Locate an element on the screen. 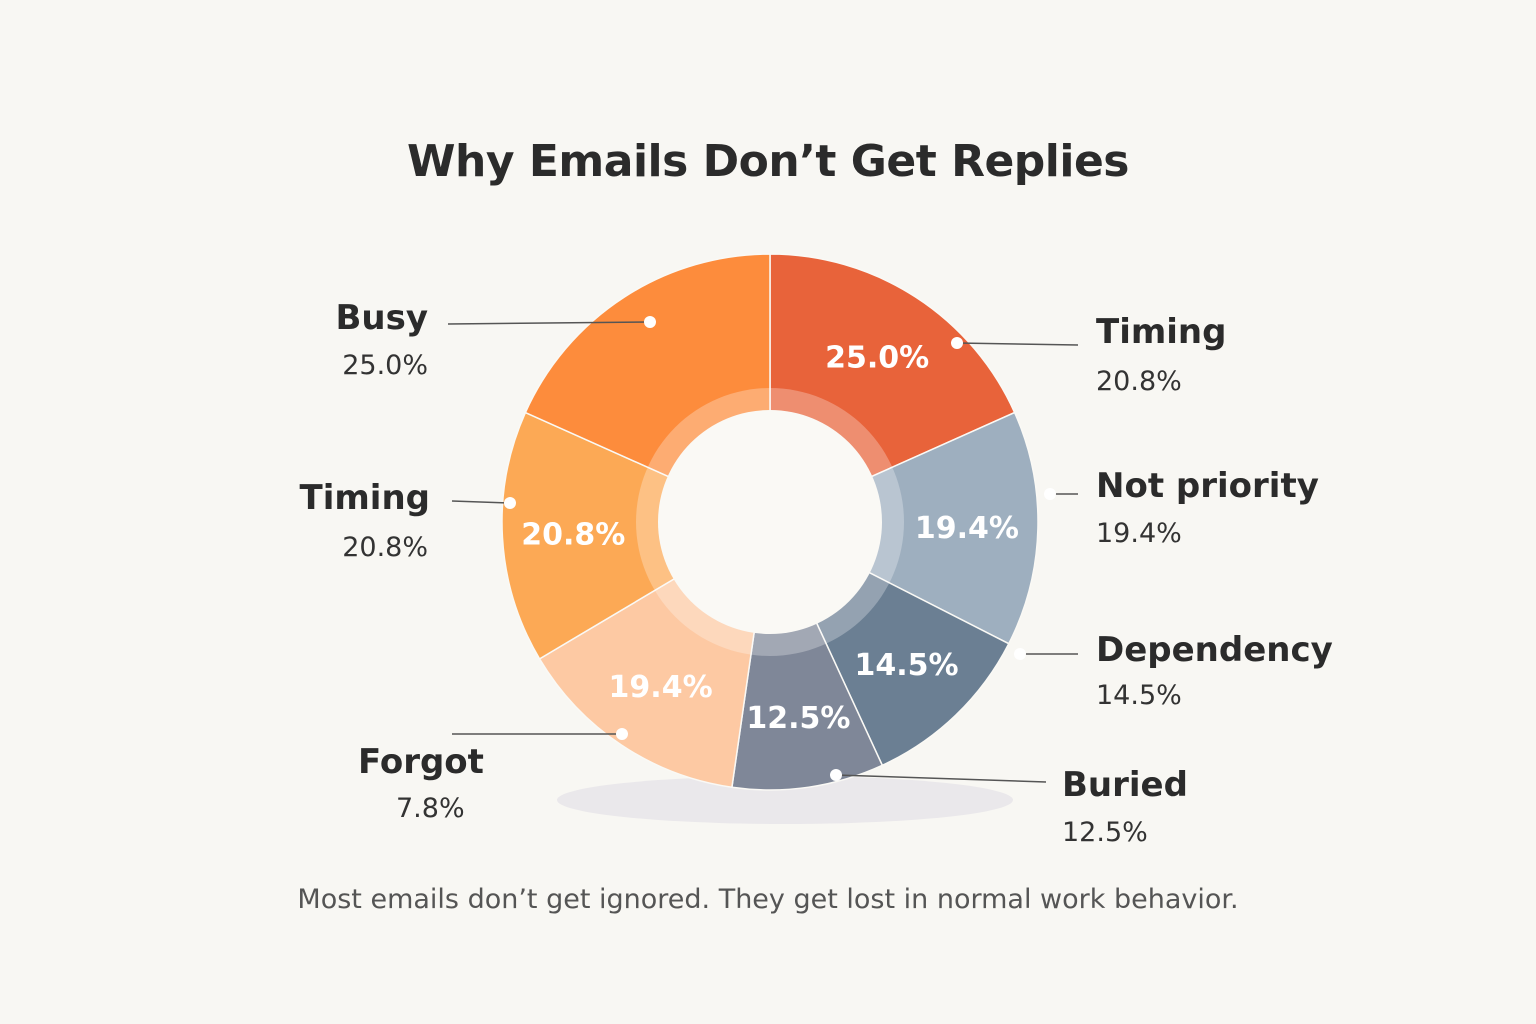  legend-label-forgot: Forgot is located at coordinates (421, 762).